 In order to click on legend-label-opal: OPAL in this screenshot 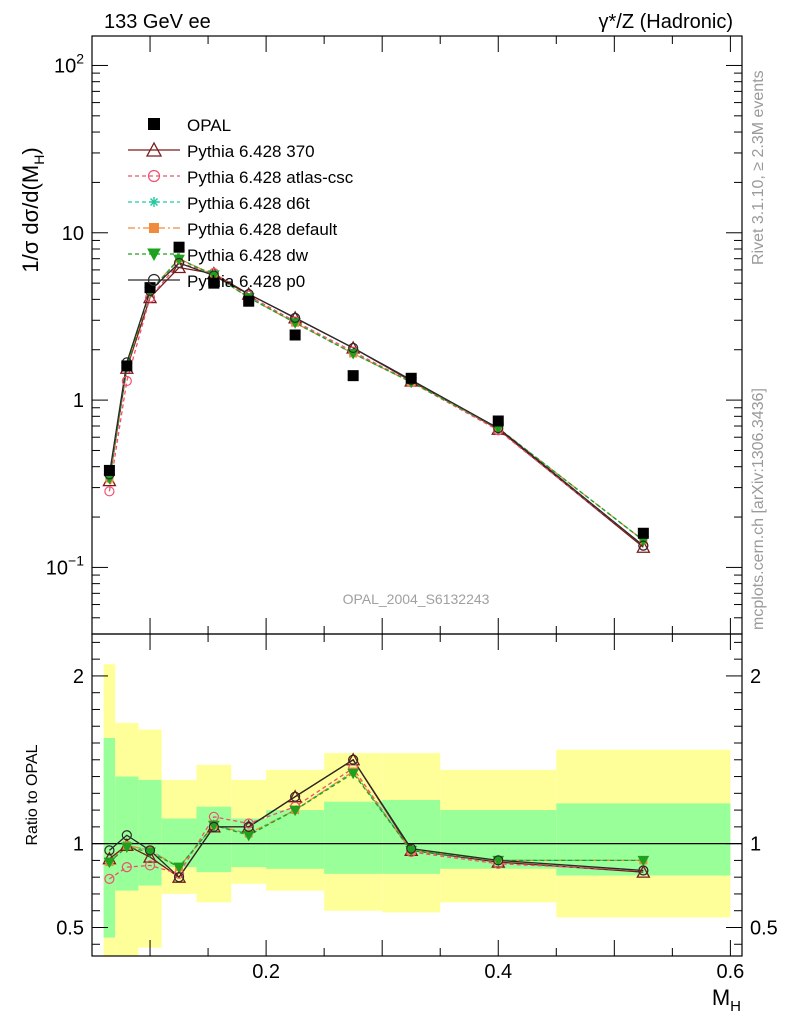, I will do `click(209, 125)`.